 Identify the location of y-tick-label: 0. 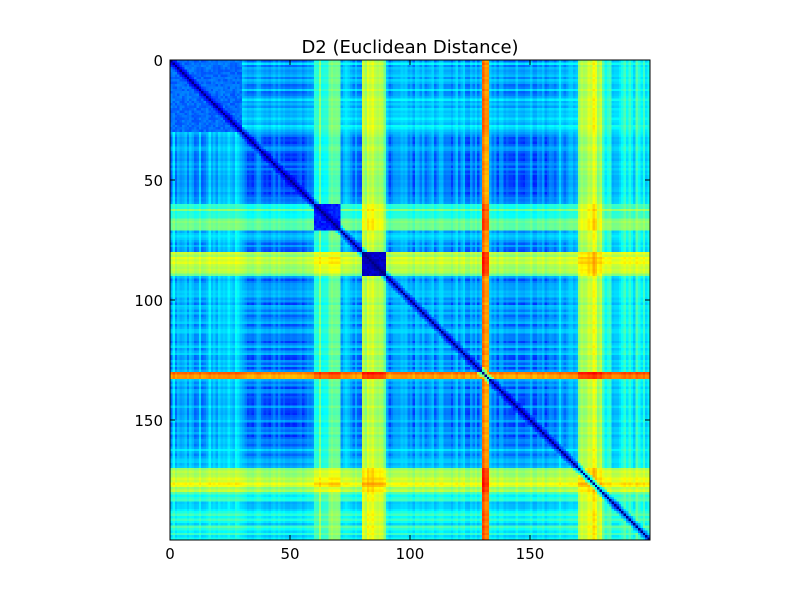
(158, 61).